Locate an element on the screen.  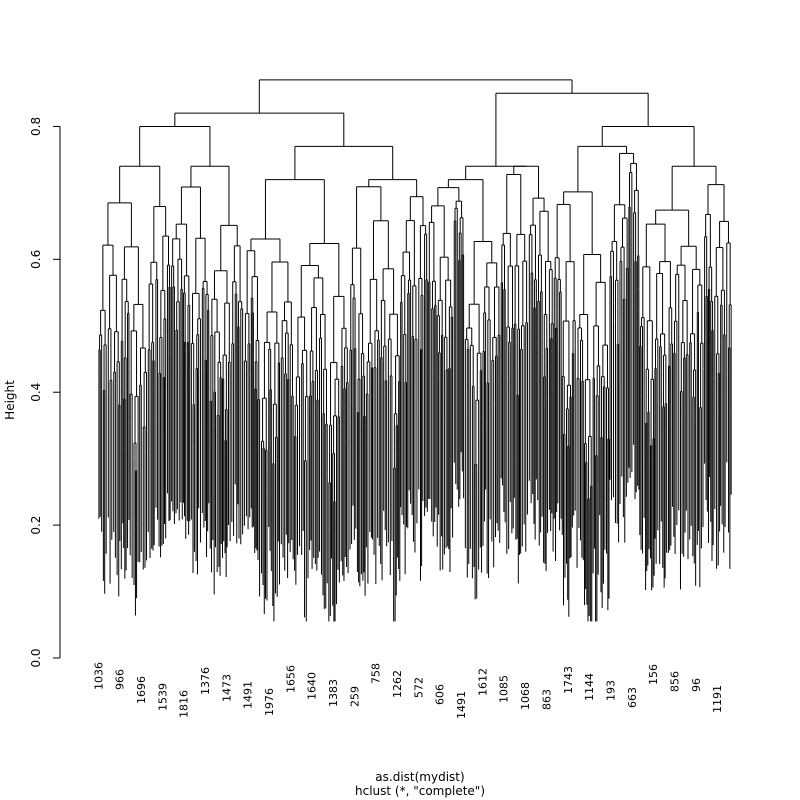
y-tick-label: 0.0 is located at coordinates (36, 657).